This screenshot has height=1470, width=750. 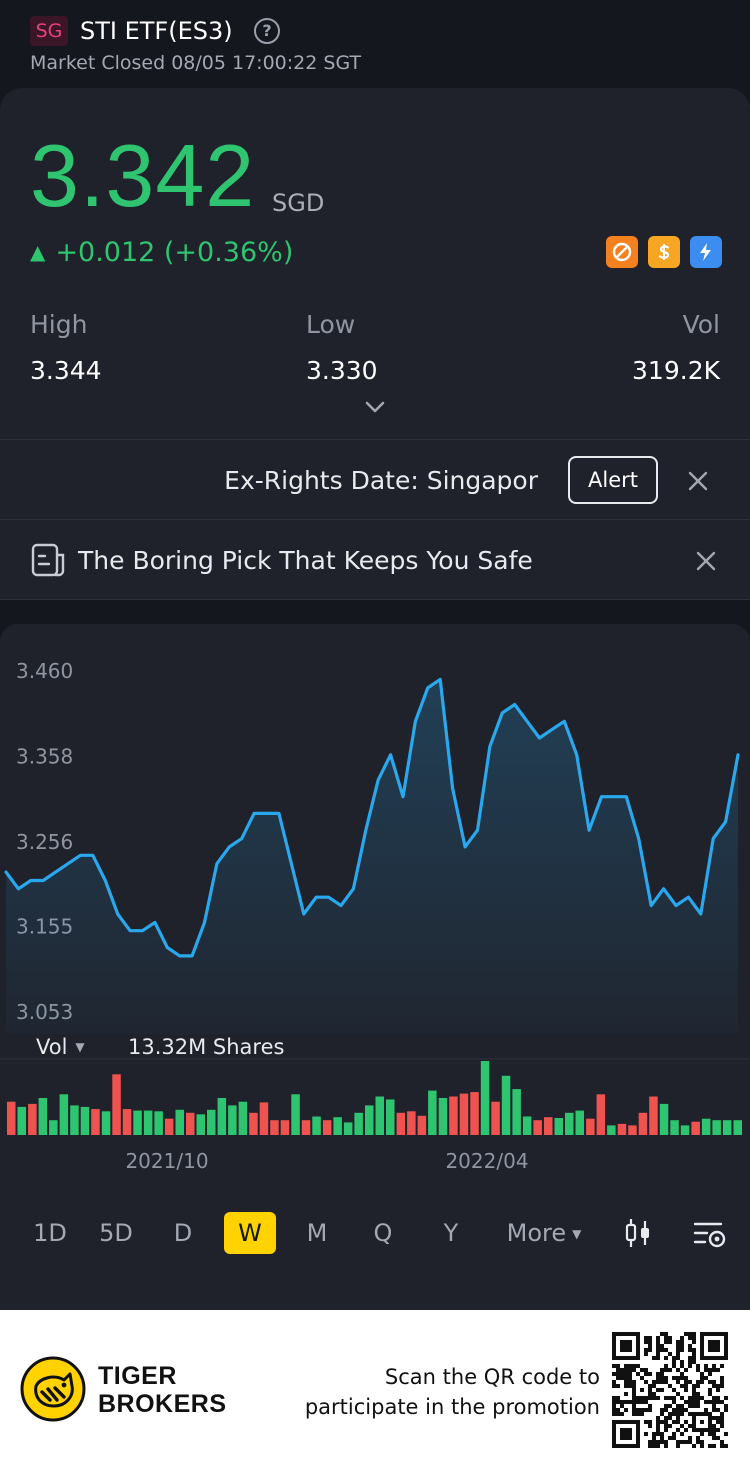 What do you see at coordinates (342, 348) in the screenshot?
I see `stat-low: Low 3.330` at bounding box center [342, 348].